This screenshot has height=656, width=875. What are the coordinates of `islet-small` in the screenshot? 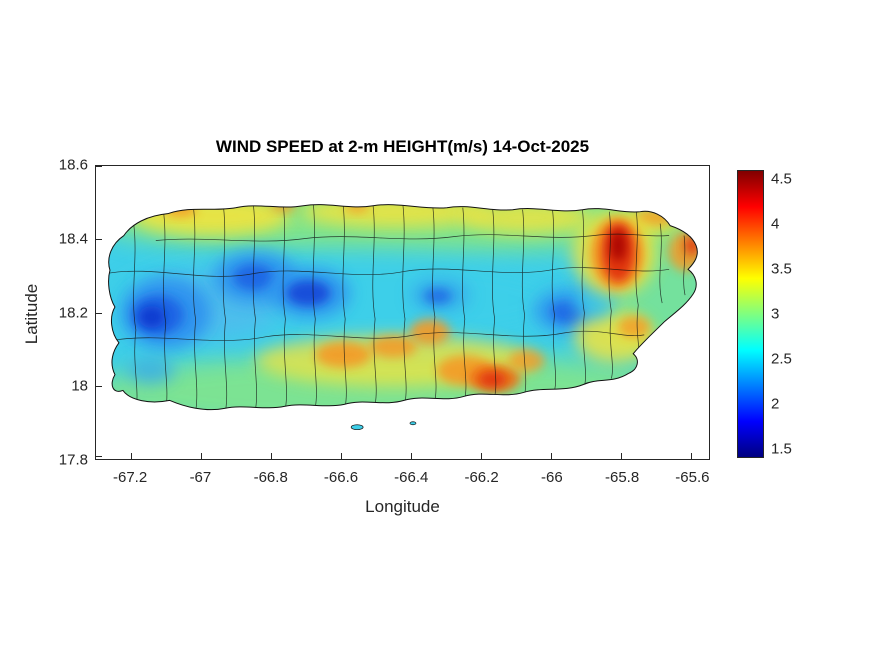 It's located at (413, 423).